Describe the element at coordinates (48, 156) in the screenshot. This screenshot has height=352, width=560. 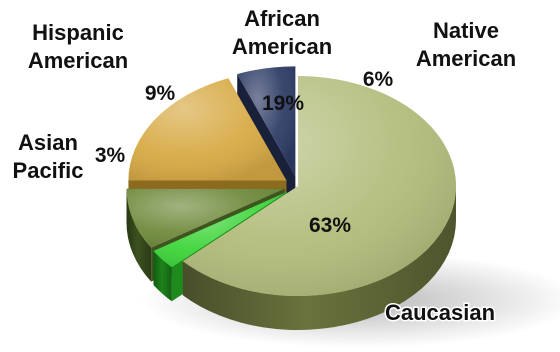
I see `slice-category-label: Asian Pacific` at that location.